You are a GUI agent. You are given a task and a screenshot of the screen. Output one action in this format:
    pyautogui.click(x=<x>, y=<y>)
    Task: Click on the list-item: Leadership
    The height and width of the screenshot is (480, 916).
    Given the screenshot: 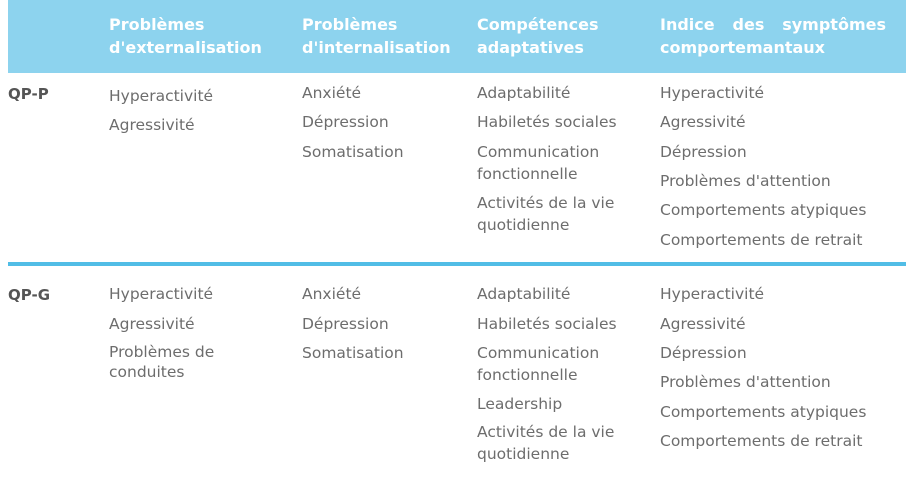 What is the action you would take?
    pyautogui.click(x=520, y=404)
    